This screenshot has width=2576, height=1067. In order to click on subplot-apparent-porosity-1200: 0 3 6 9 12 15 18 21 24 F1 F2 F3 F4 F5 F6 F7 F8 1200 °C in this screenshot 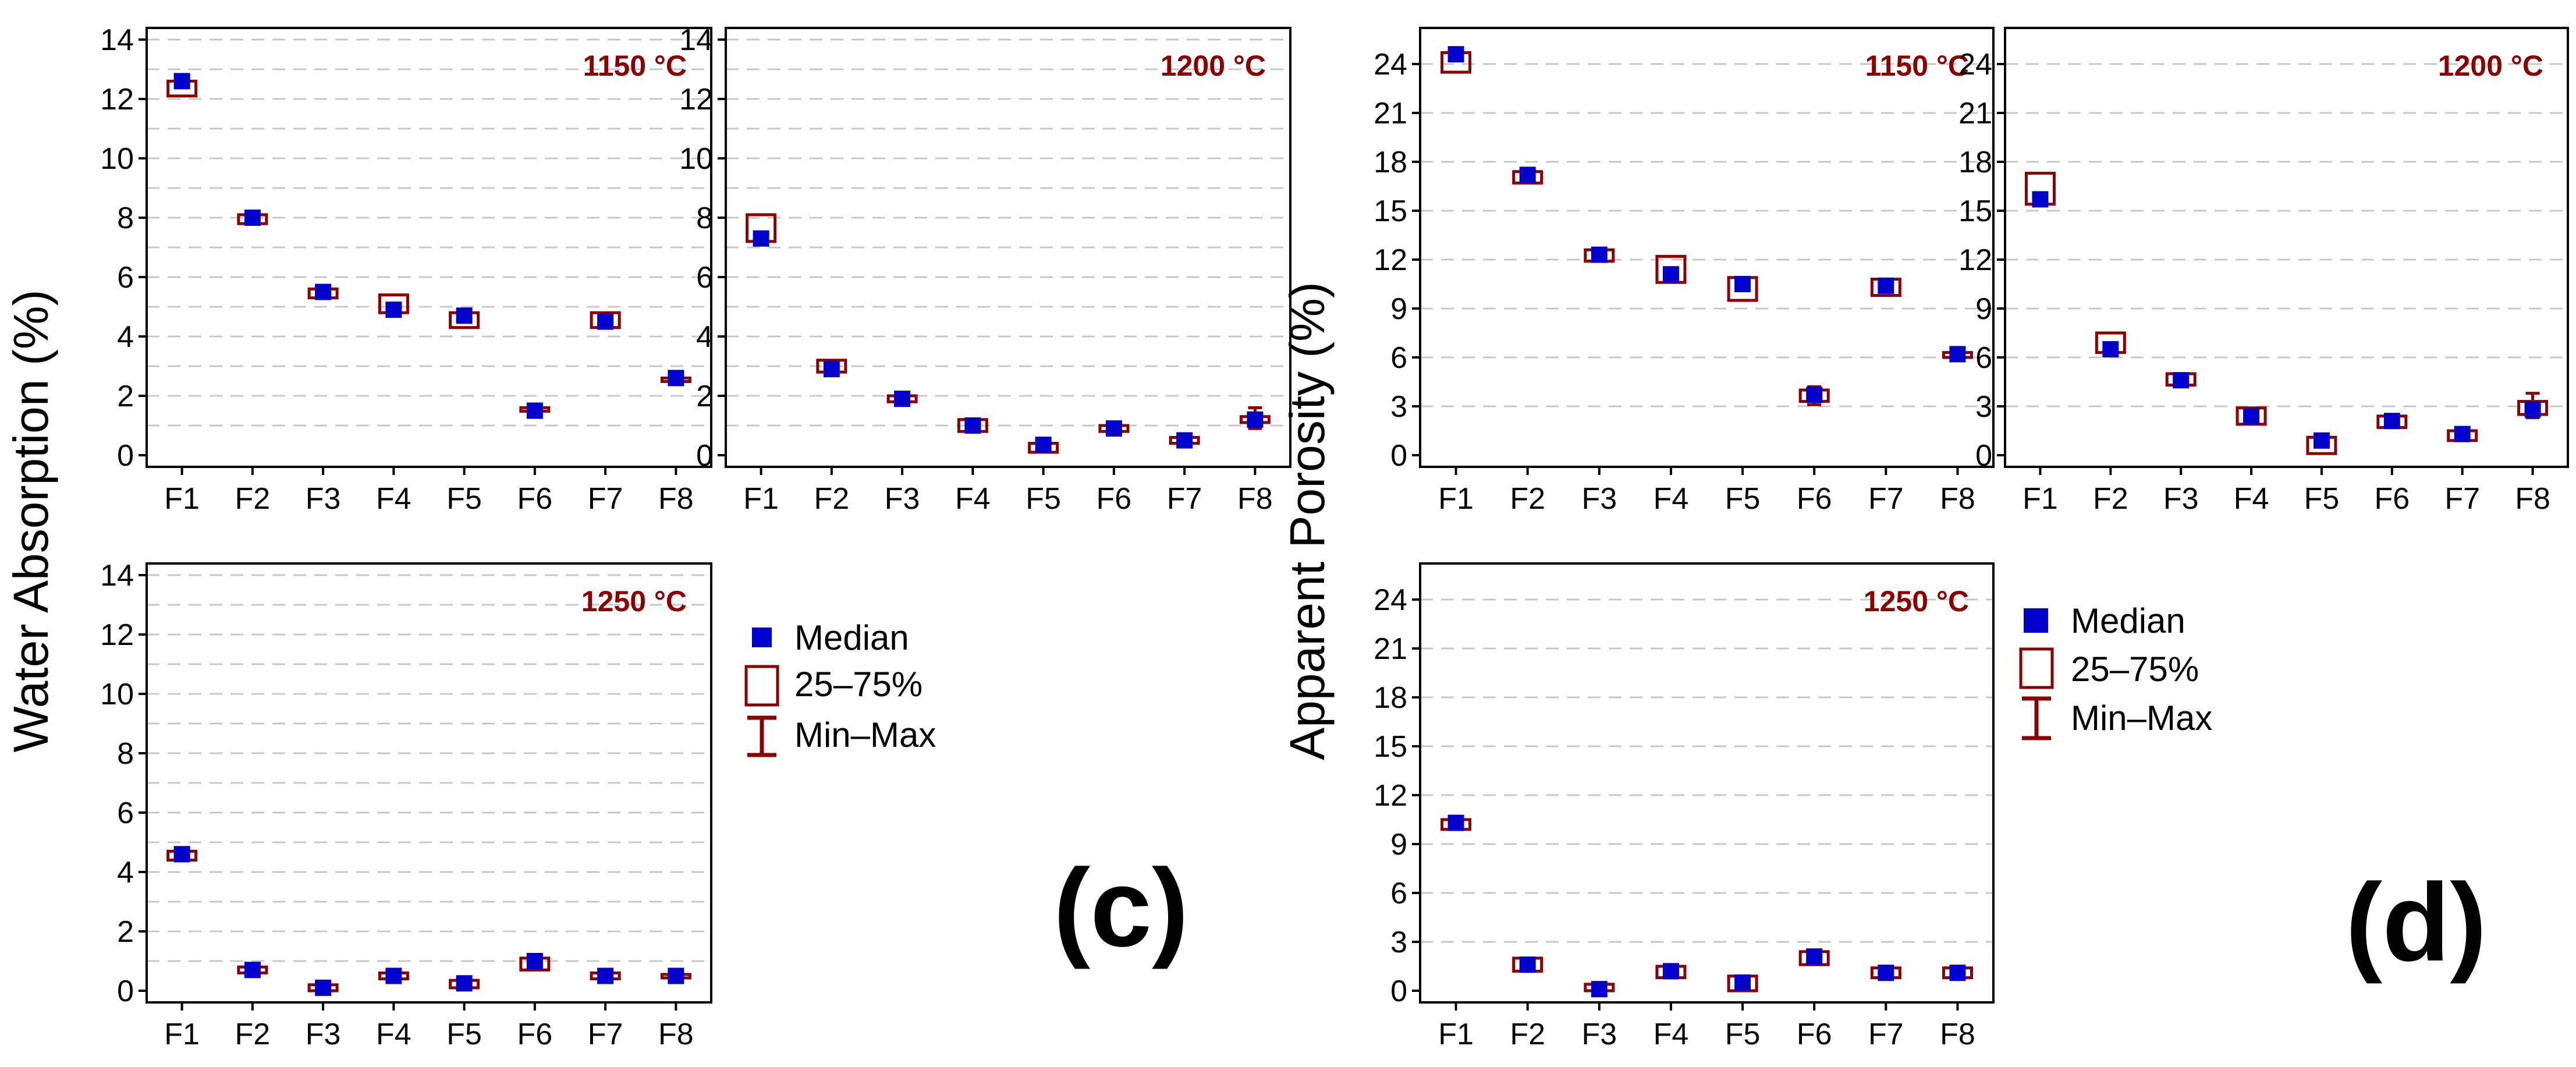, I will do `click(2264, 271)`.